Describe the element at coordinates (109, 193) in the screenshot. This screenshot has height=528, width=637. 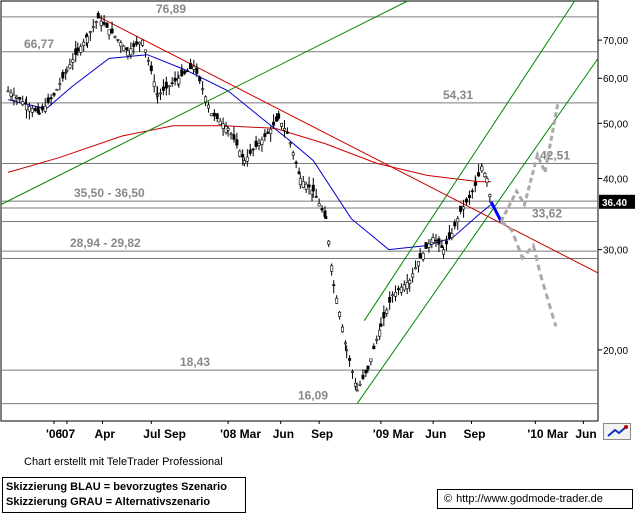
I see `level-label: 35,50 - 36,50` at that location.